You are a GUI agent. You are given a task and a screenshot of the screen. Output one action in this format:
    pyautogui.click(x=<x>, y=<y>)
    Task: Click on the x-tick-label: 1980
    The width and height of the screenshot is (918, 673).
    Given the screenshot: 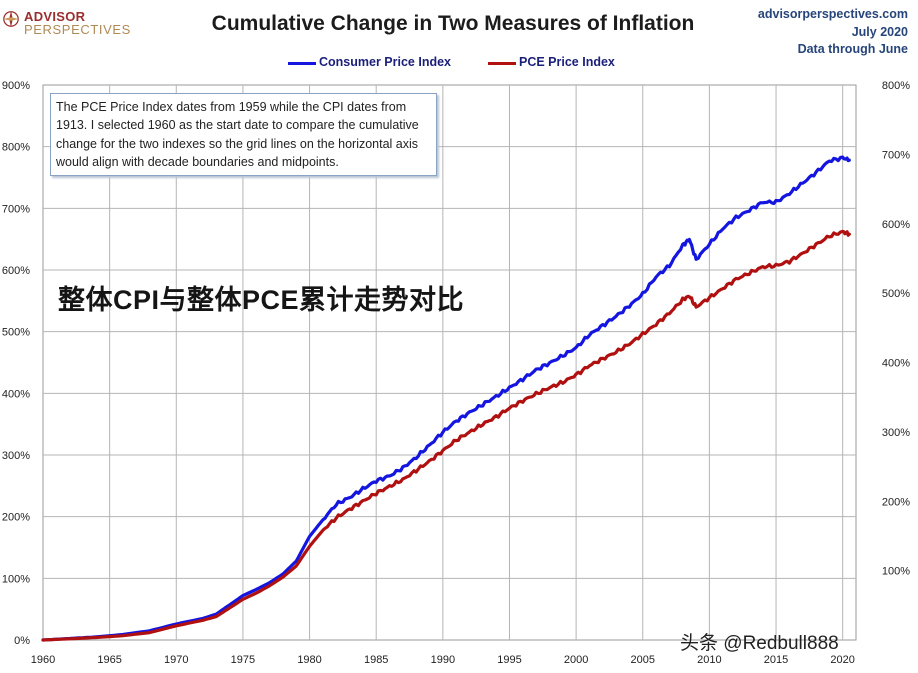 What is the action you would take?
    pyautogui.click(x=309, y=660)
    